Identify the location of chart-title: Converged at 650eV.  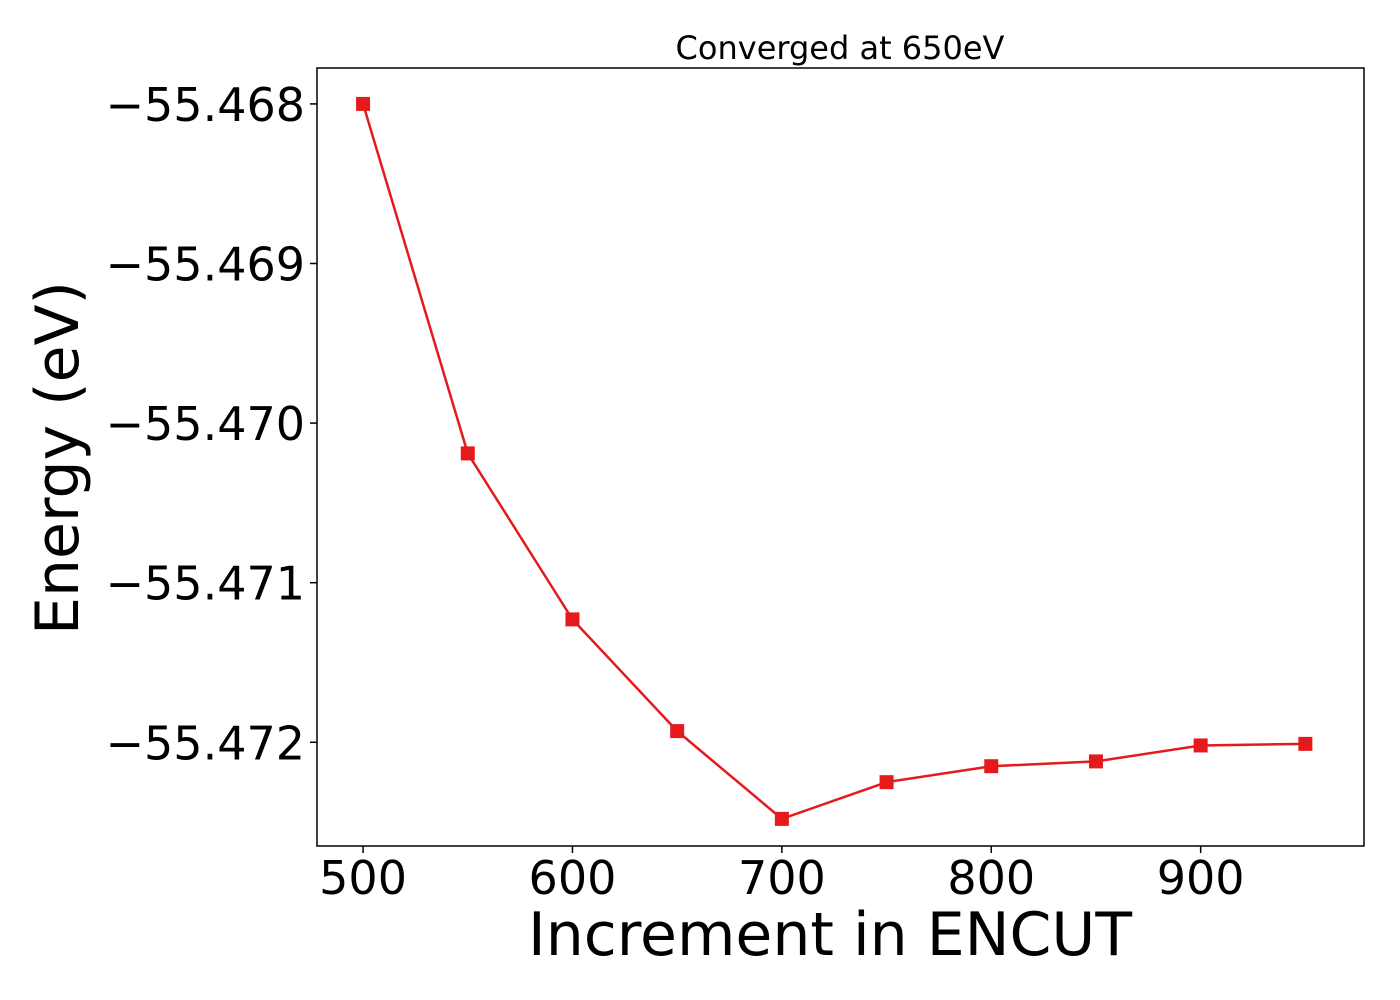
(840, 48).